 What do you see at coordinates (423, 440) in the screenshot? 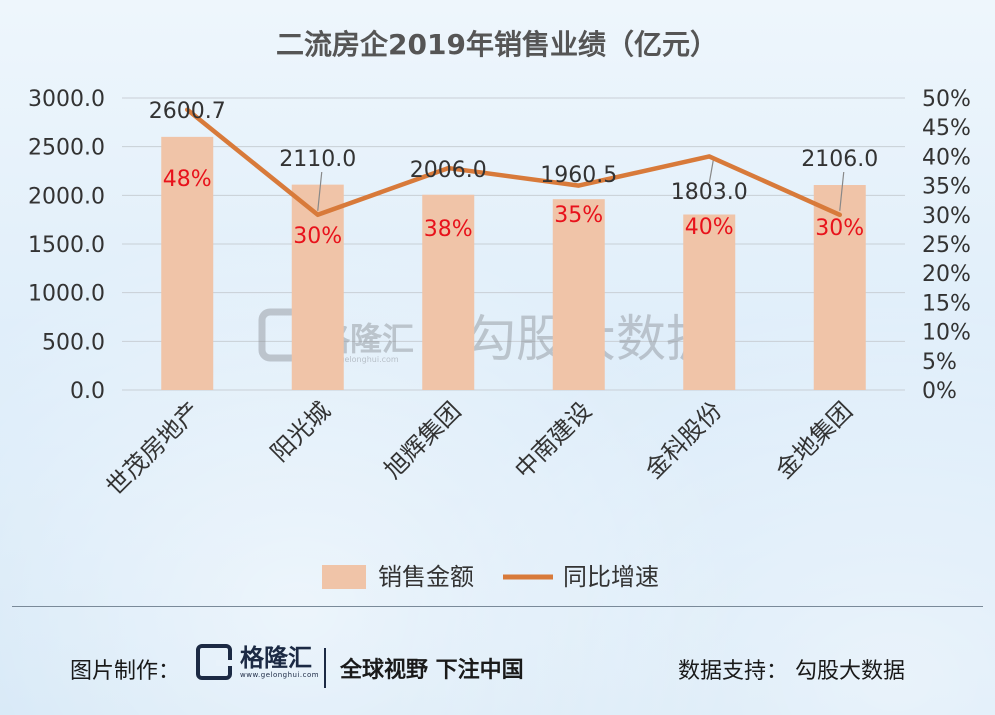
I see `category-label: 旭辉集团` at bounding box center [423, 440].